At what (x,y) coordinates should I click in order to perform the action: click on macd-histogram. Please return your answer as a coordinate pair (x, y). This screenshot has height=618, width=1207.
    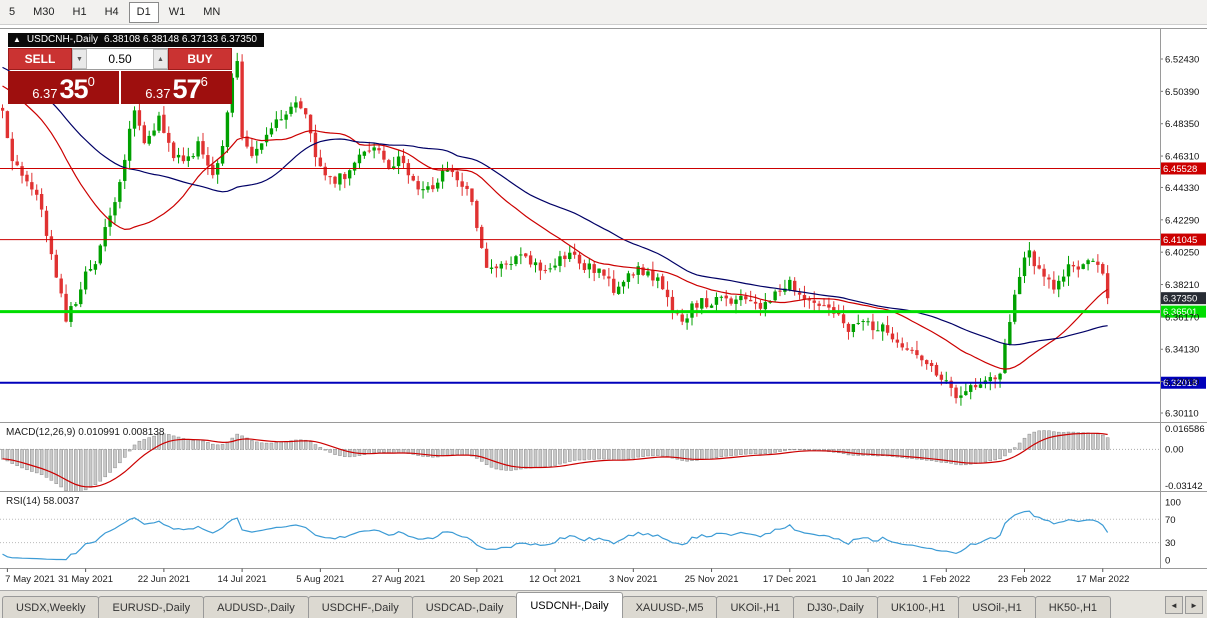
    Looking at the image, I should click on (555, 461).